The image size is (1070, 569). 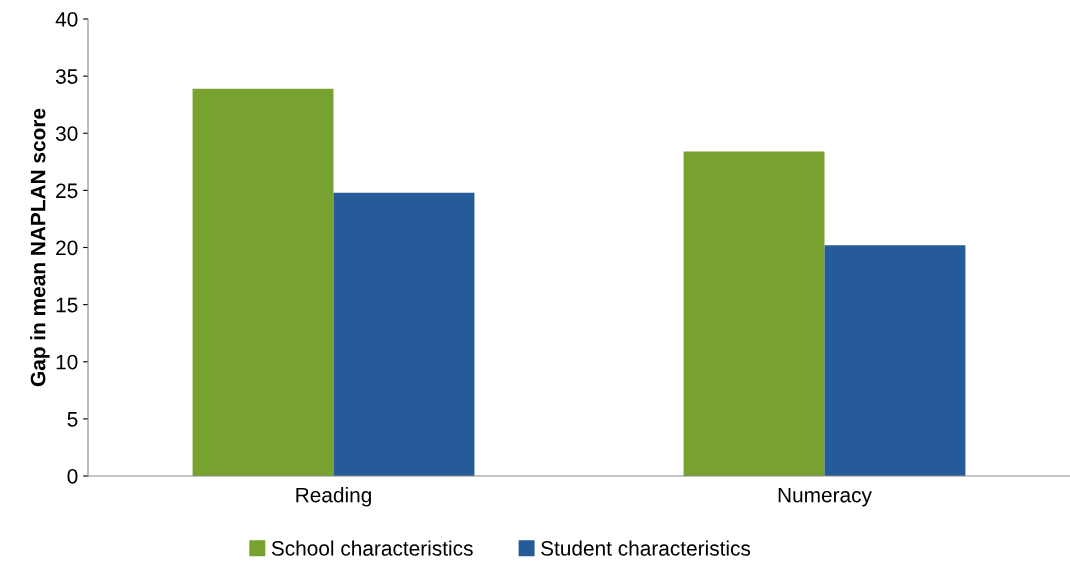 I want to click on y-axis-title: Gap in mean NAPLAN score, so click(x=40, y=247).